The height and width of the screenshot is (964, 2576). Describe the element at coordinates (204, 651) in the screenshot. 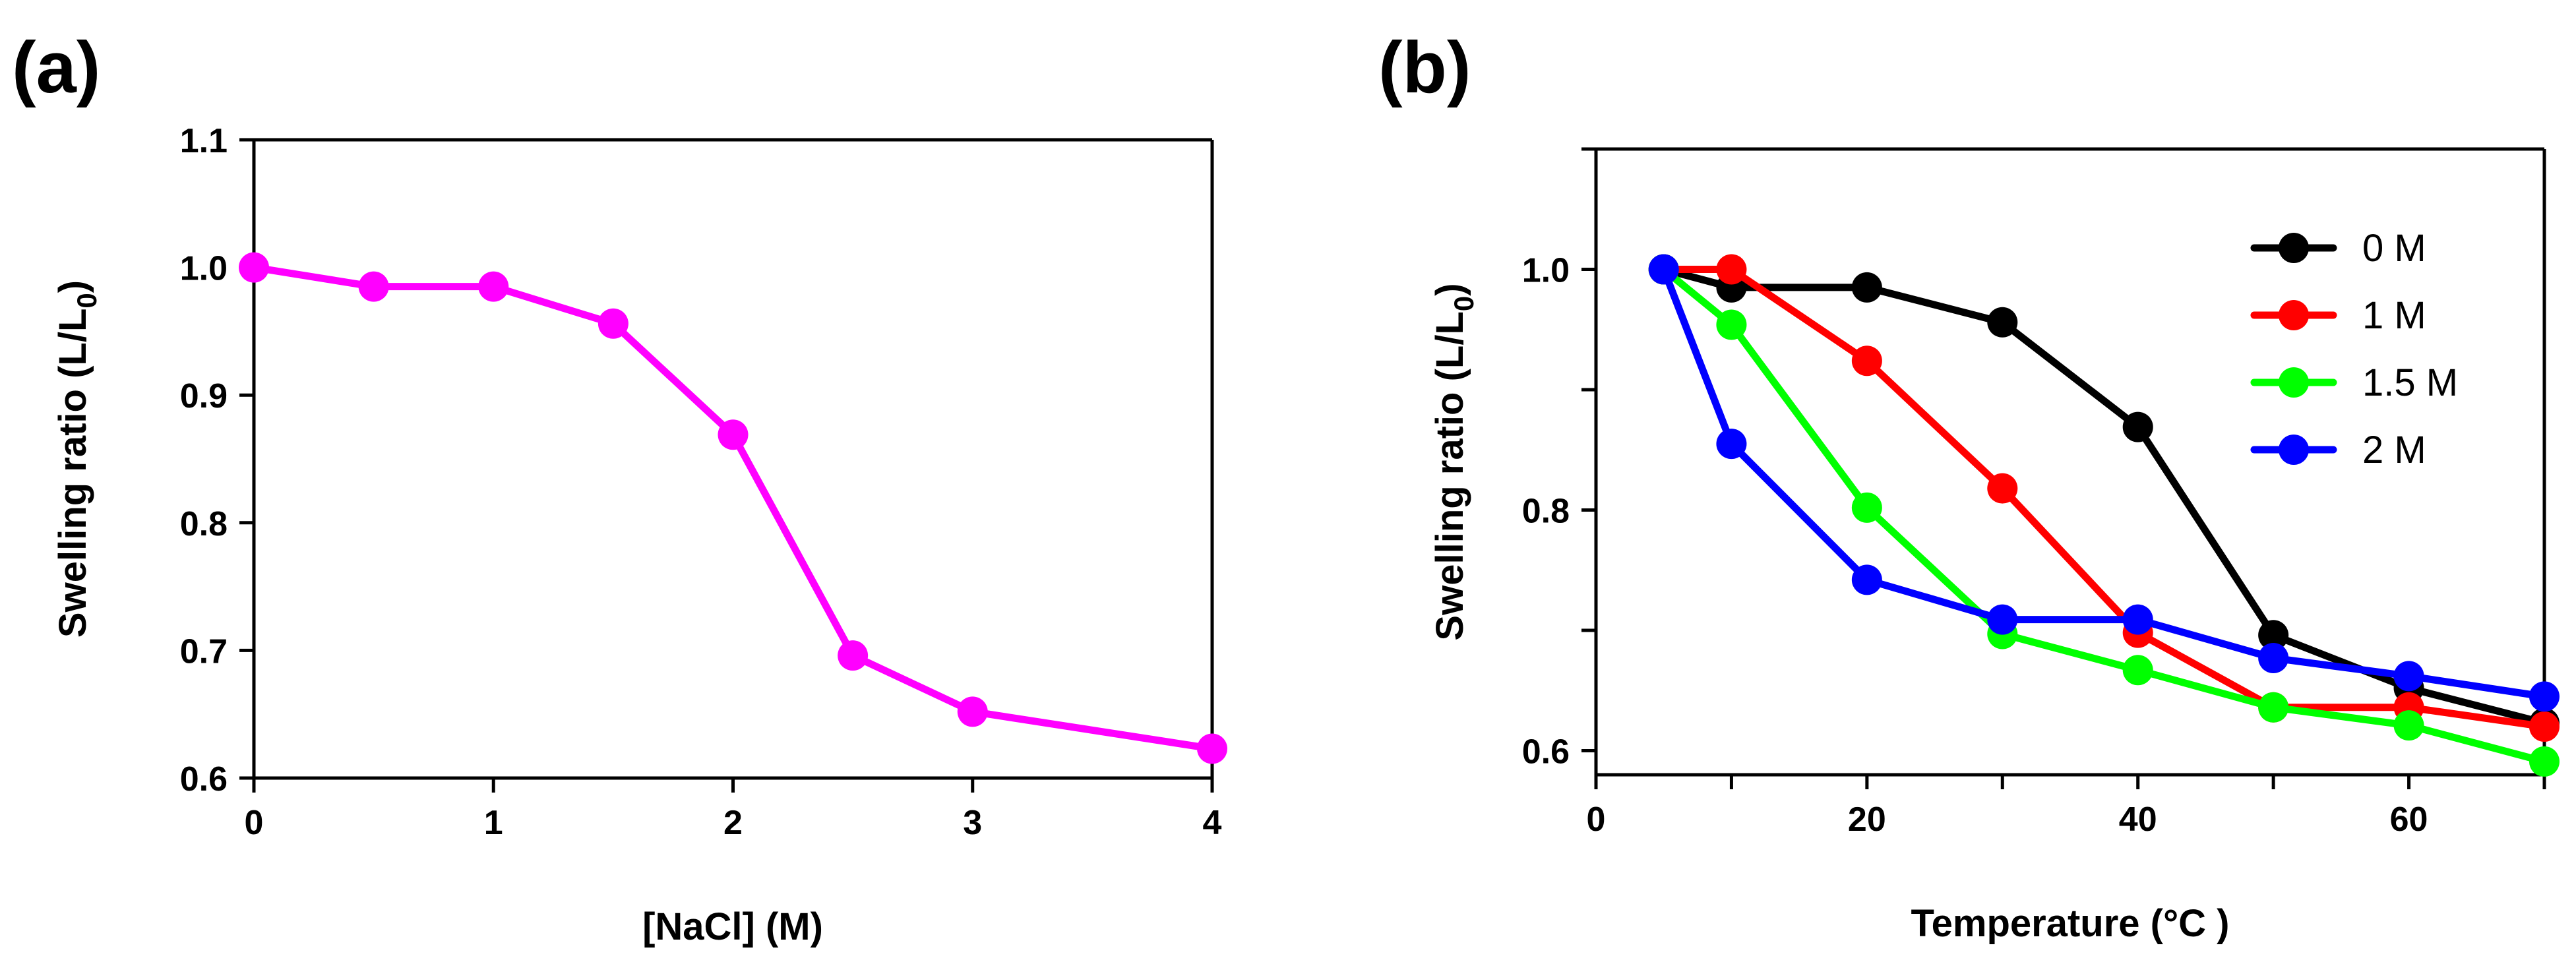

I see `y-tick-label: 0.7` at that location.